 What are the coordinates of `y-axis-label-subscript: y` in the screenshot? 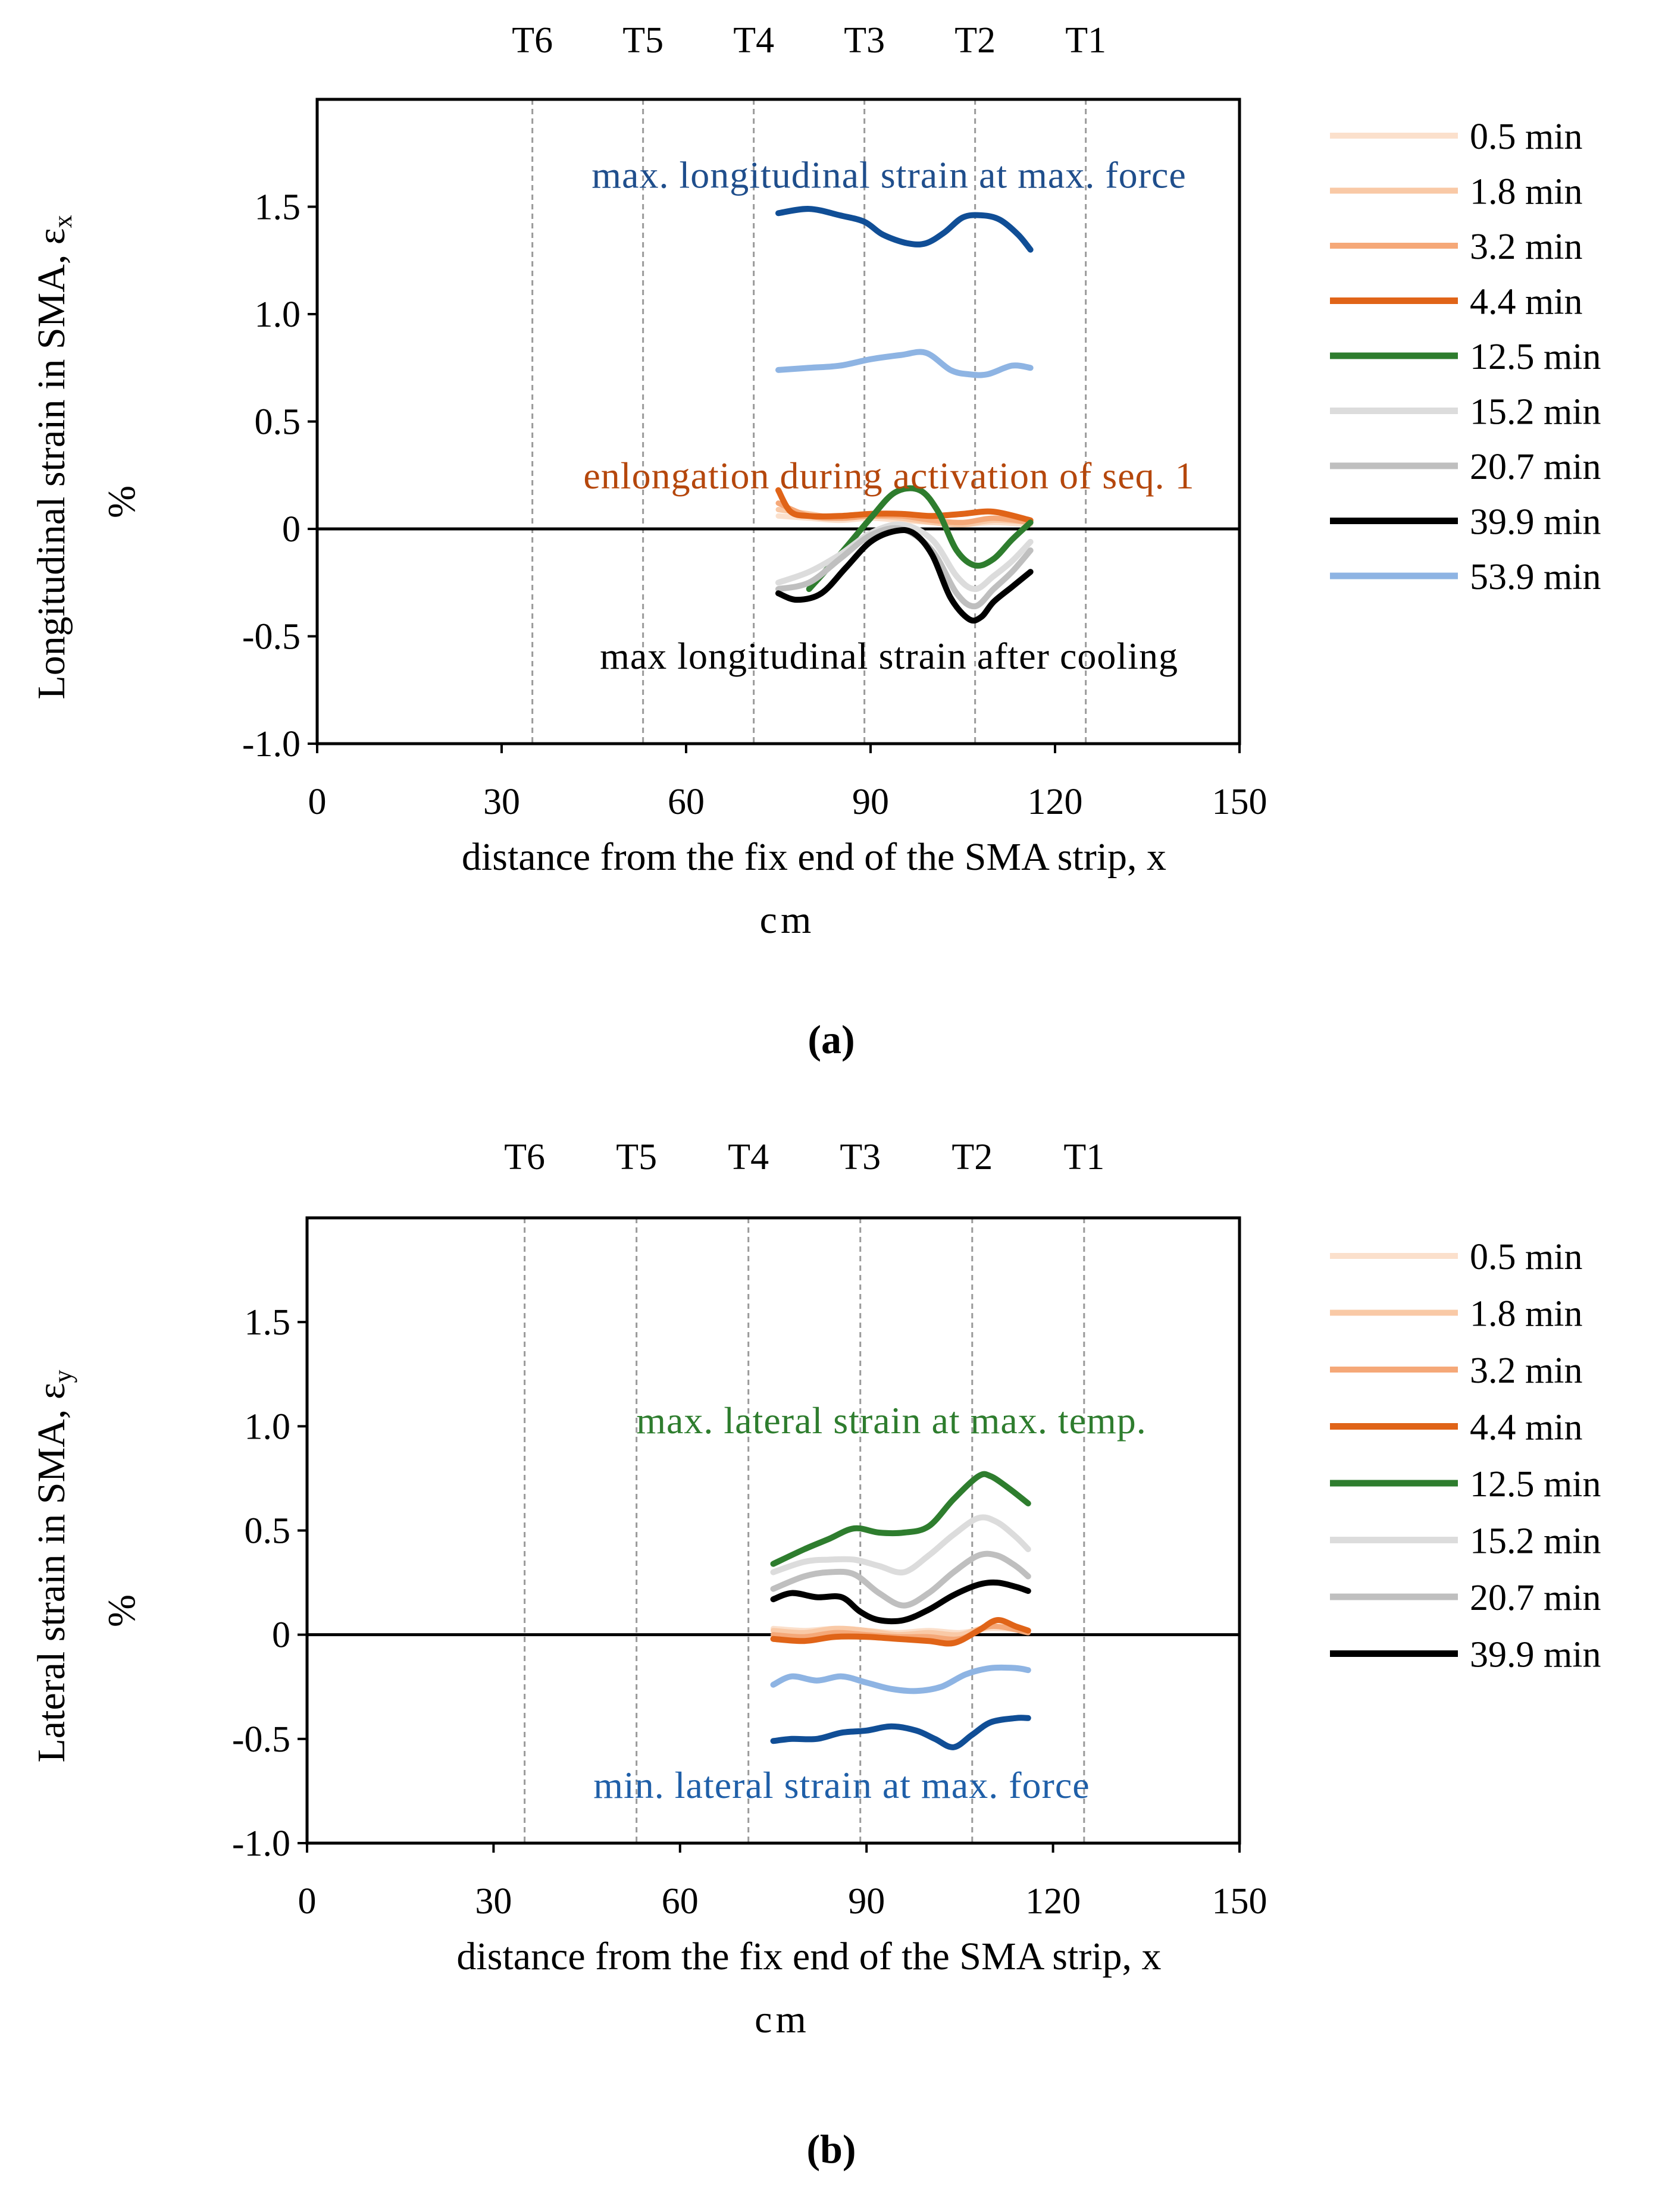 It's located at (62, 1376).